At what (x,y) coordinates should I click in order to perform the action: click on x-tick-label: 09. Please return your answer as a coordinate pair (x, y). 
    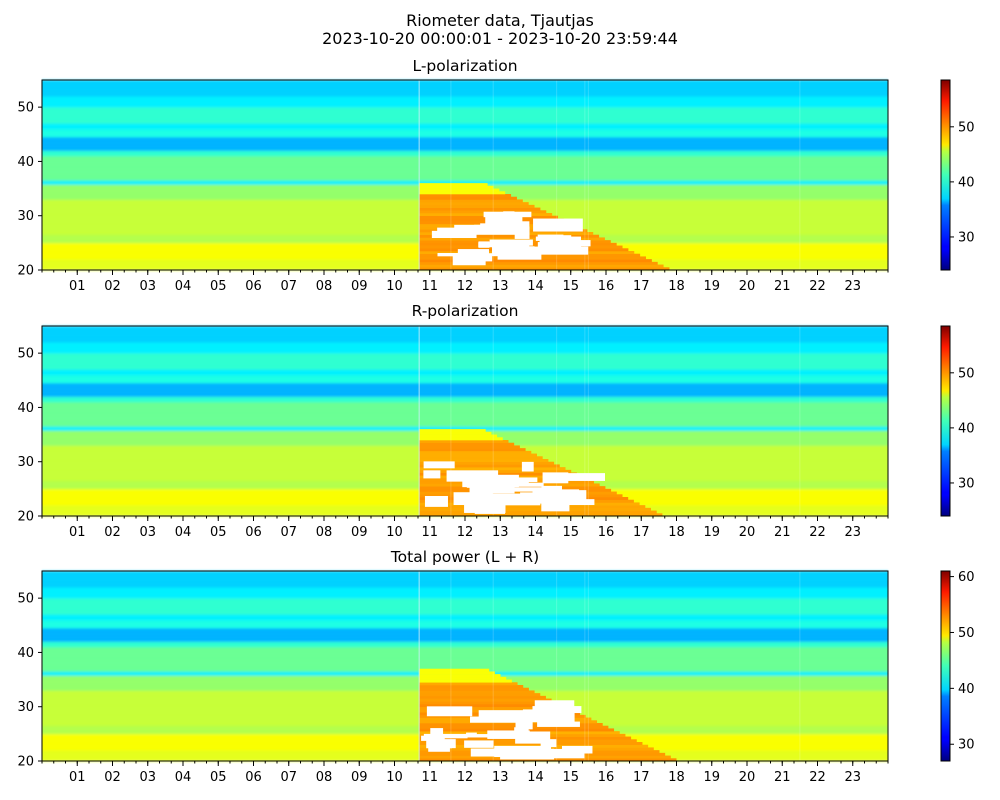
    Looking at the image, I should click on (359, 286).